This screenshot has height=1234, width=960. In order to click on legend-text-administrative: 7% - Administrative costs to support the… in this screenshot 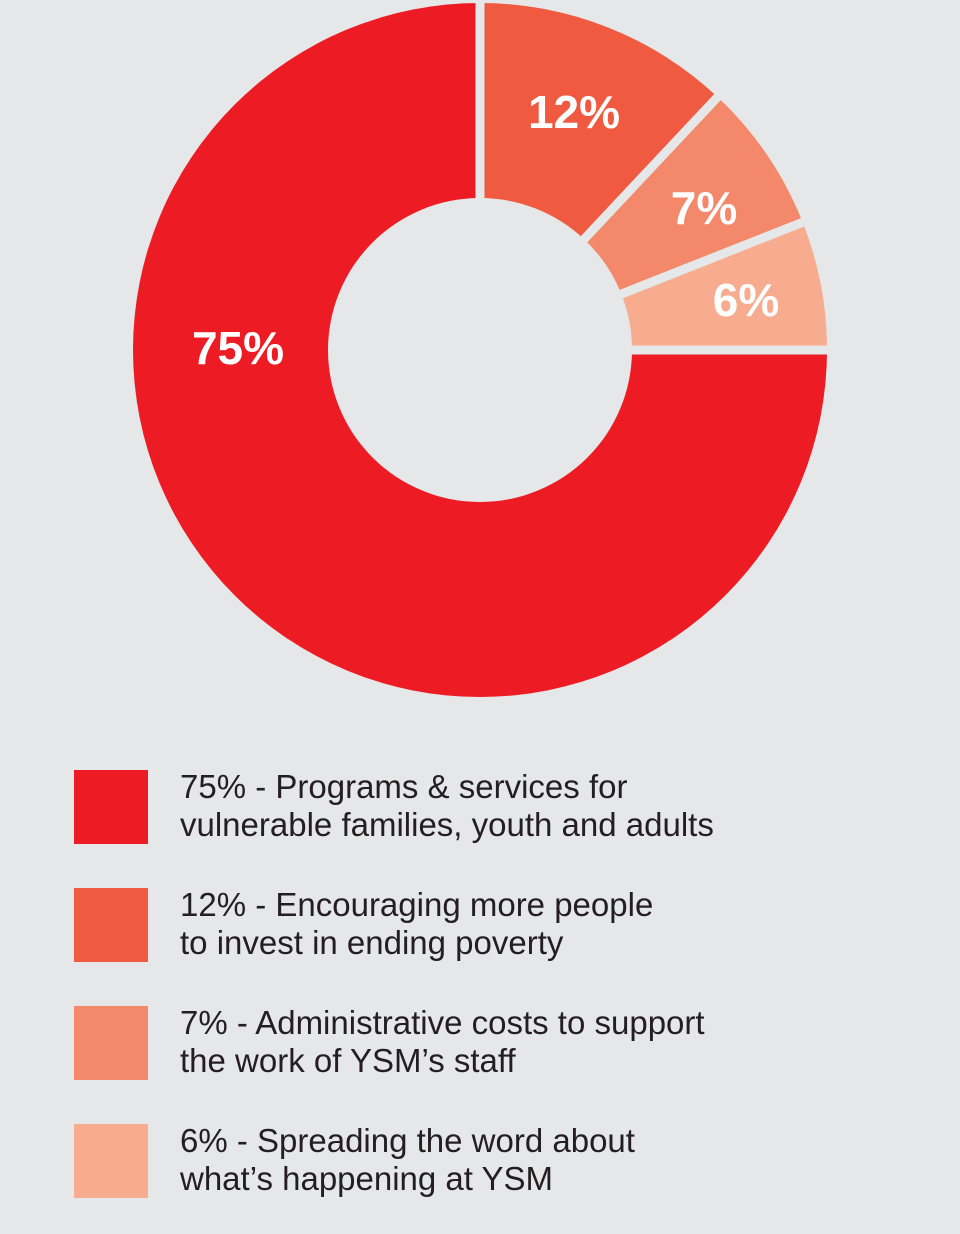, I will do `click(442, 1041)`.